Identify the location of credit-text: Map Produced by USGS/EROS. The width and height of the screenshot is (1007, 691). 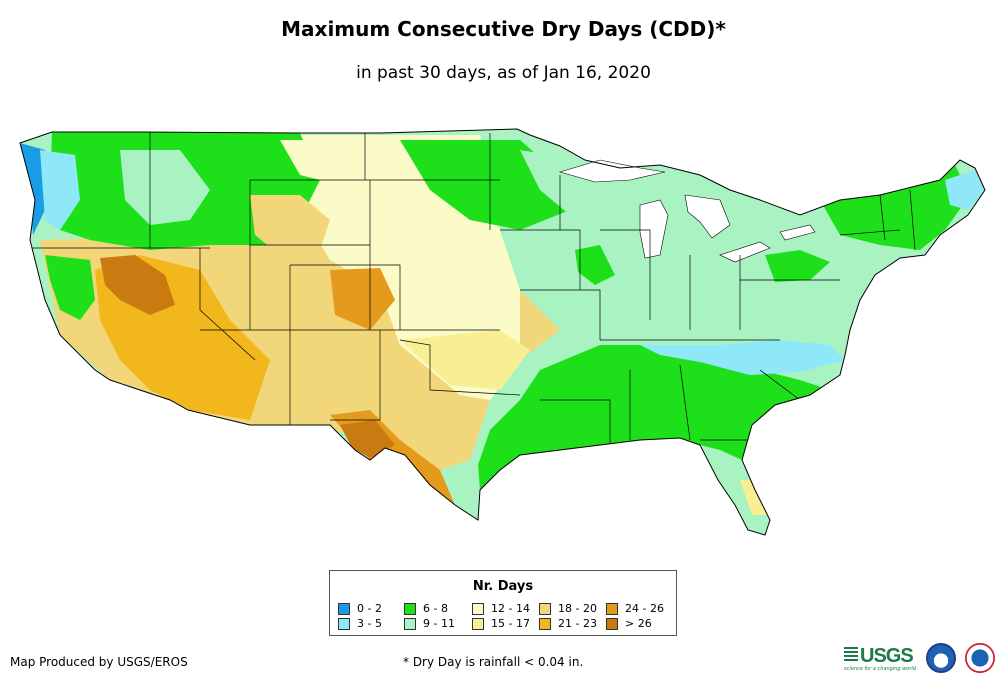
(99, 662).